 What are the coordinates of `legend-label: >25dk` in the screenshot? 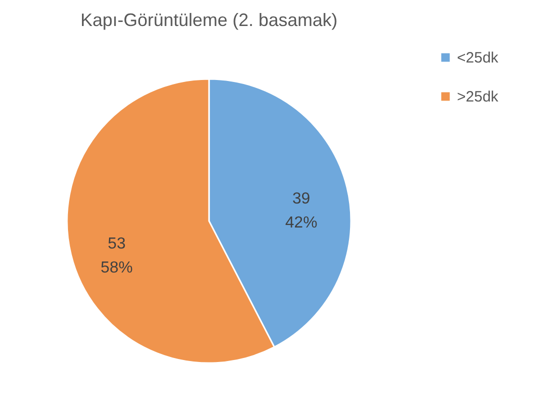 It's located at (478, 97).